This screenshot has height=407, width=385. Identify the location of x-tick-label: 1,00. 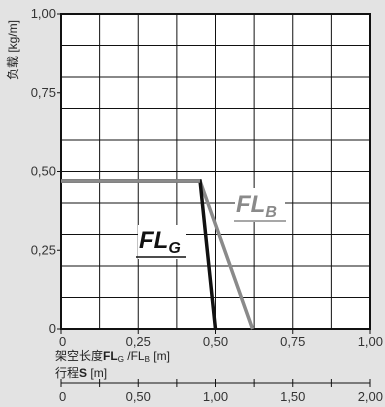
(370, 341).